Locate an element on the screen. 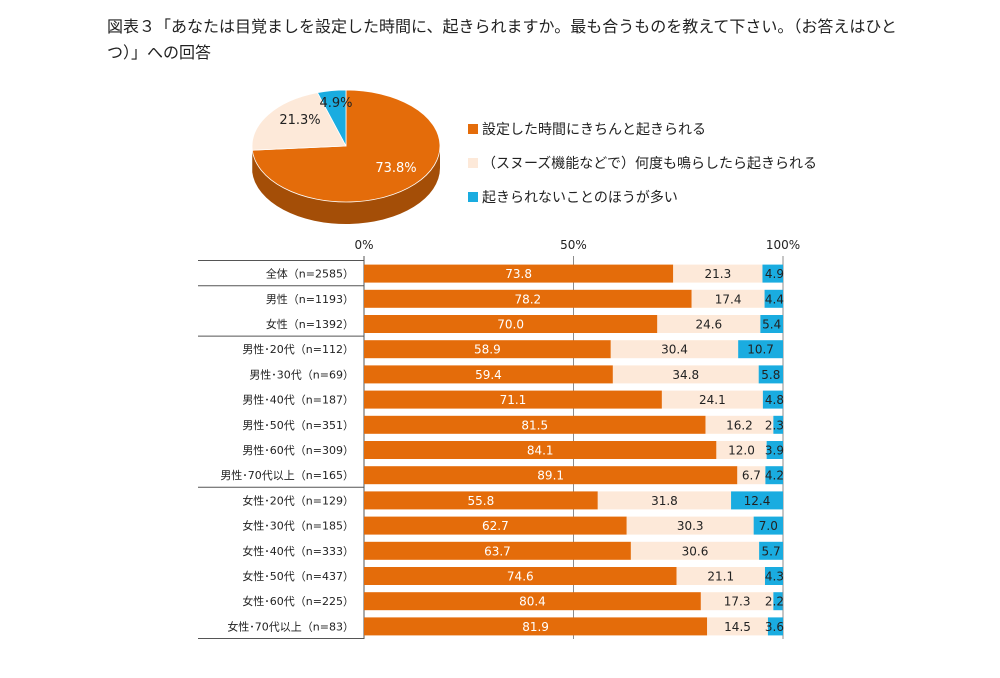 Image resolution: width=1000 pixels, height=678 pixels. data-label: 70.0 is located at coordinates (510, 325).